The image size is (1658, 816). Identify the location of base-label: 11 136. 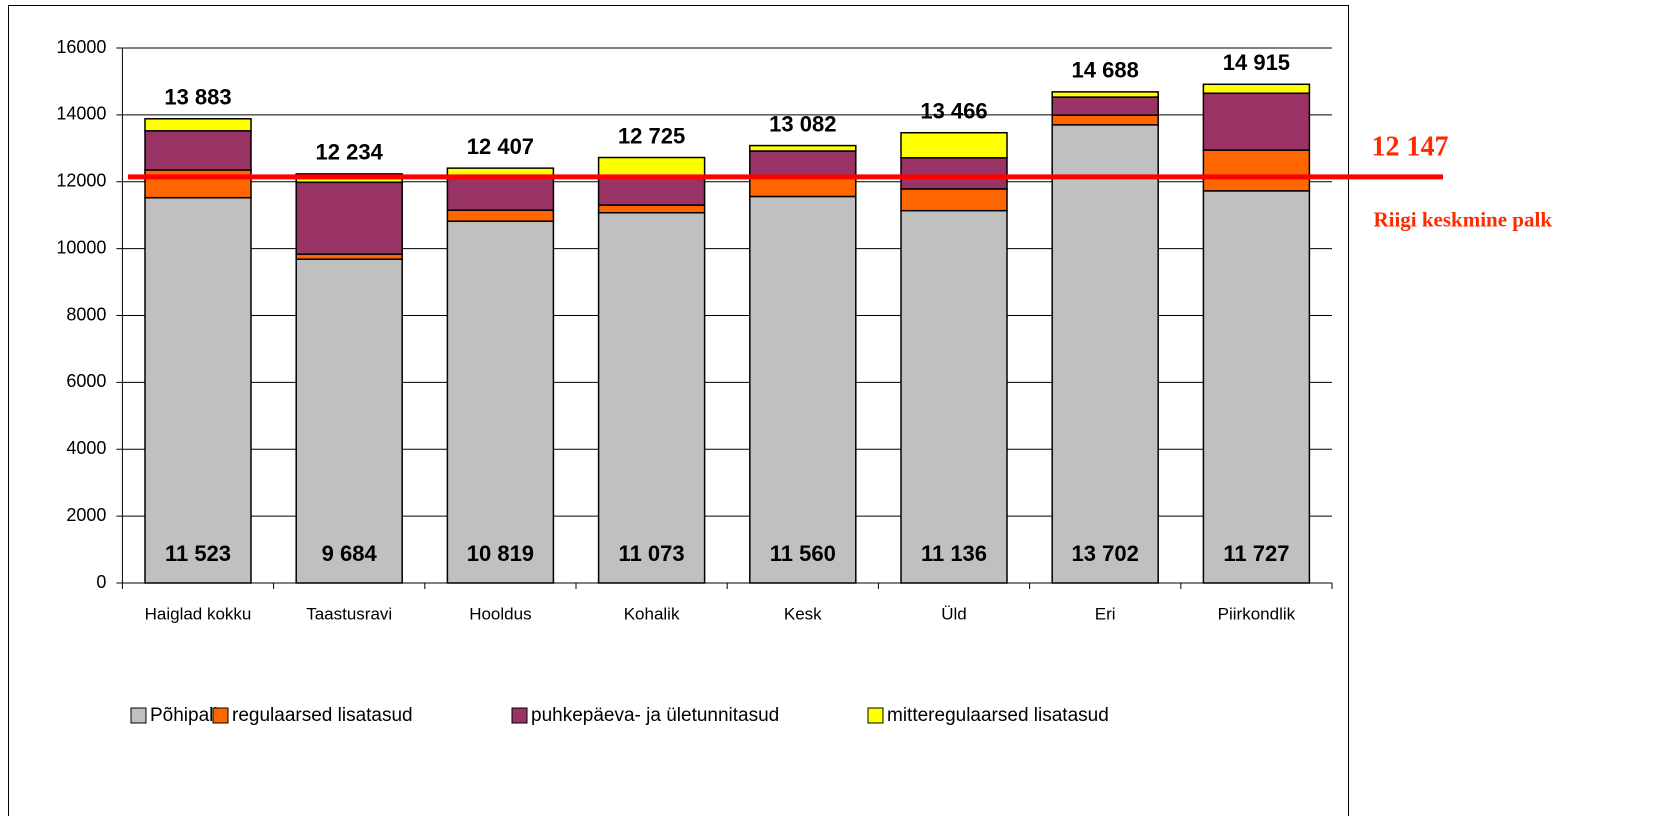
(954, 553).